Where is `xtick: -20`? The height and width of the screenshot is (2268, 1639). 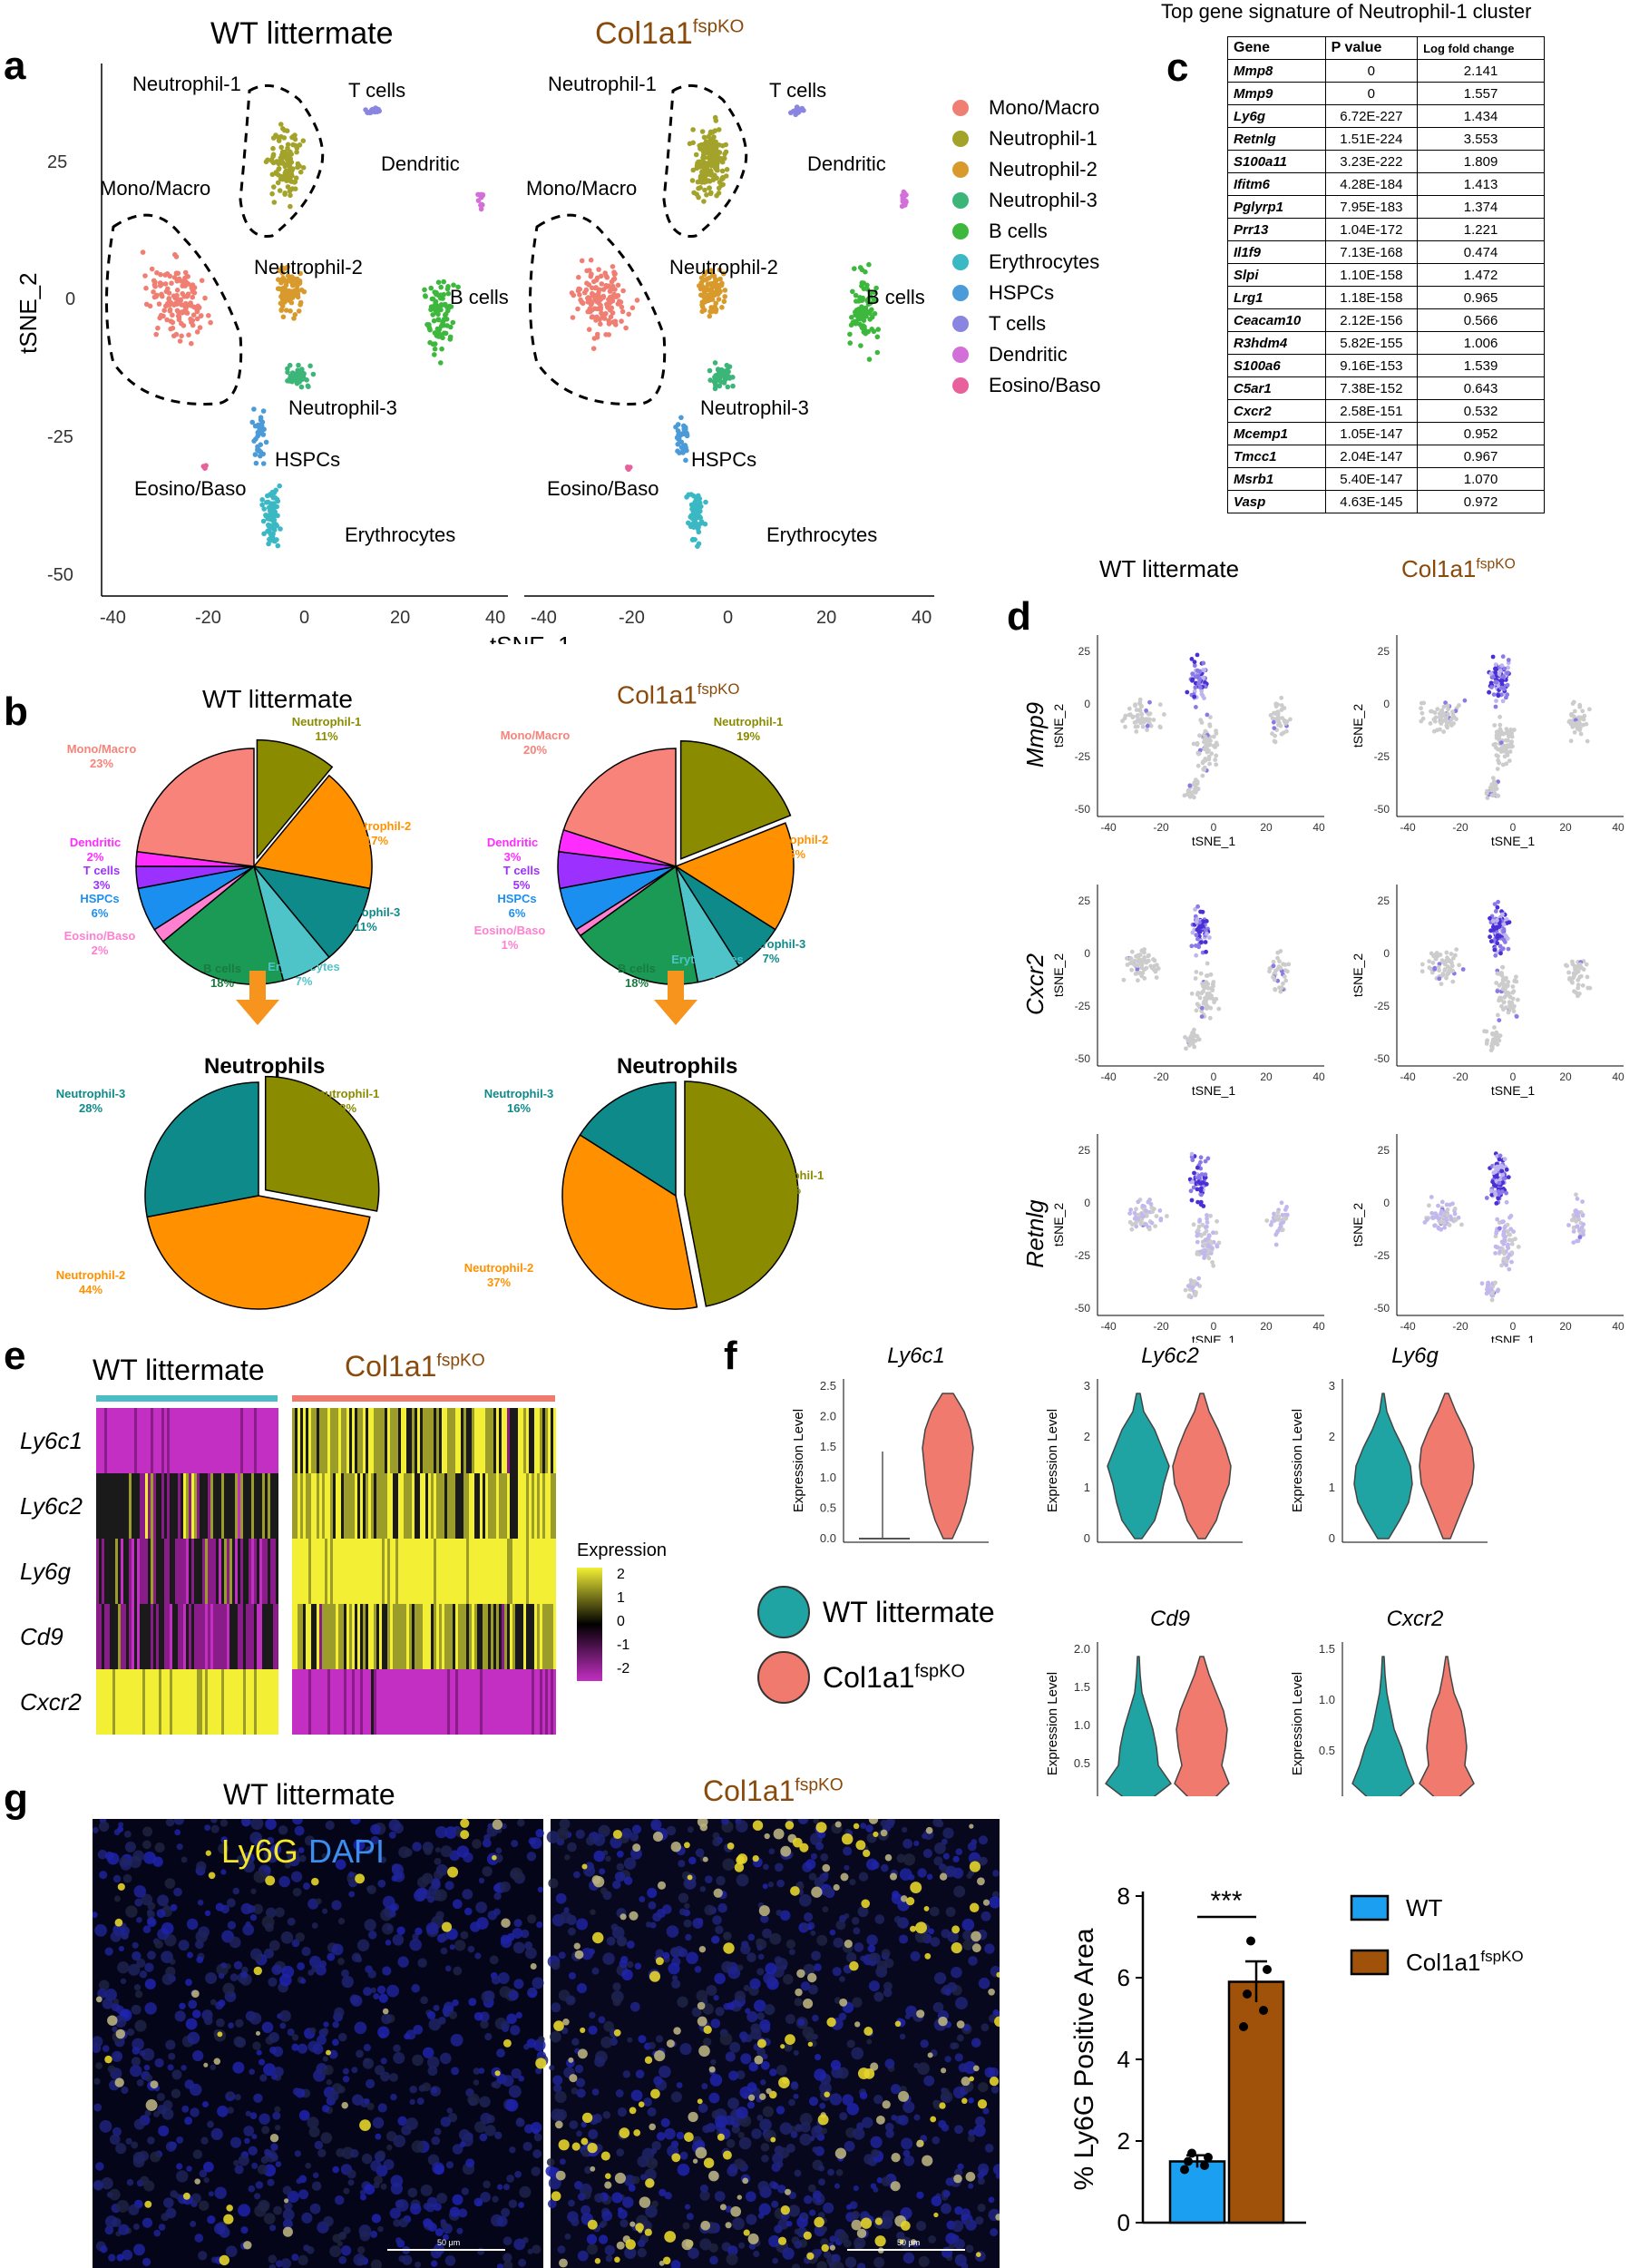 xtick: -20 is located at coordinates (632, 618).